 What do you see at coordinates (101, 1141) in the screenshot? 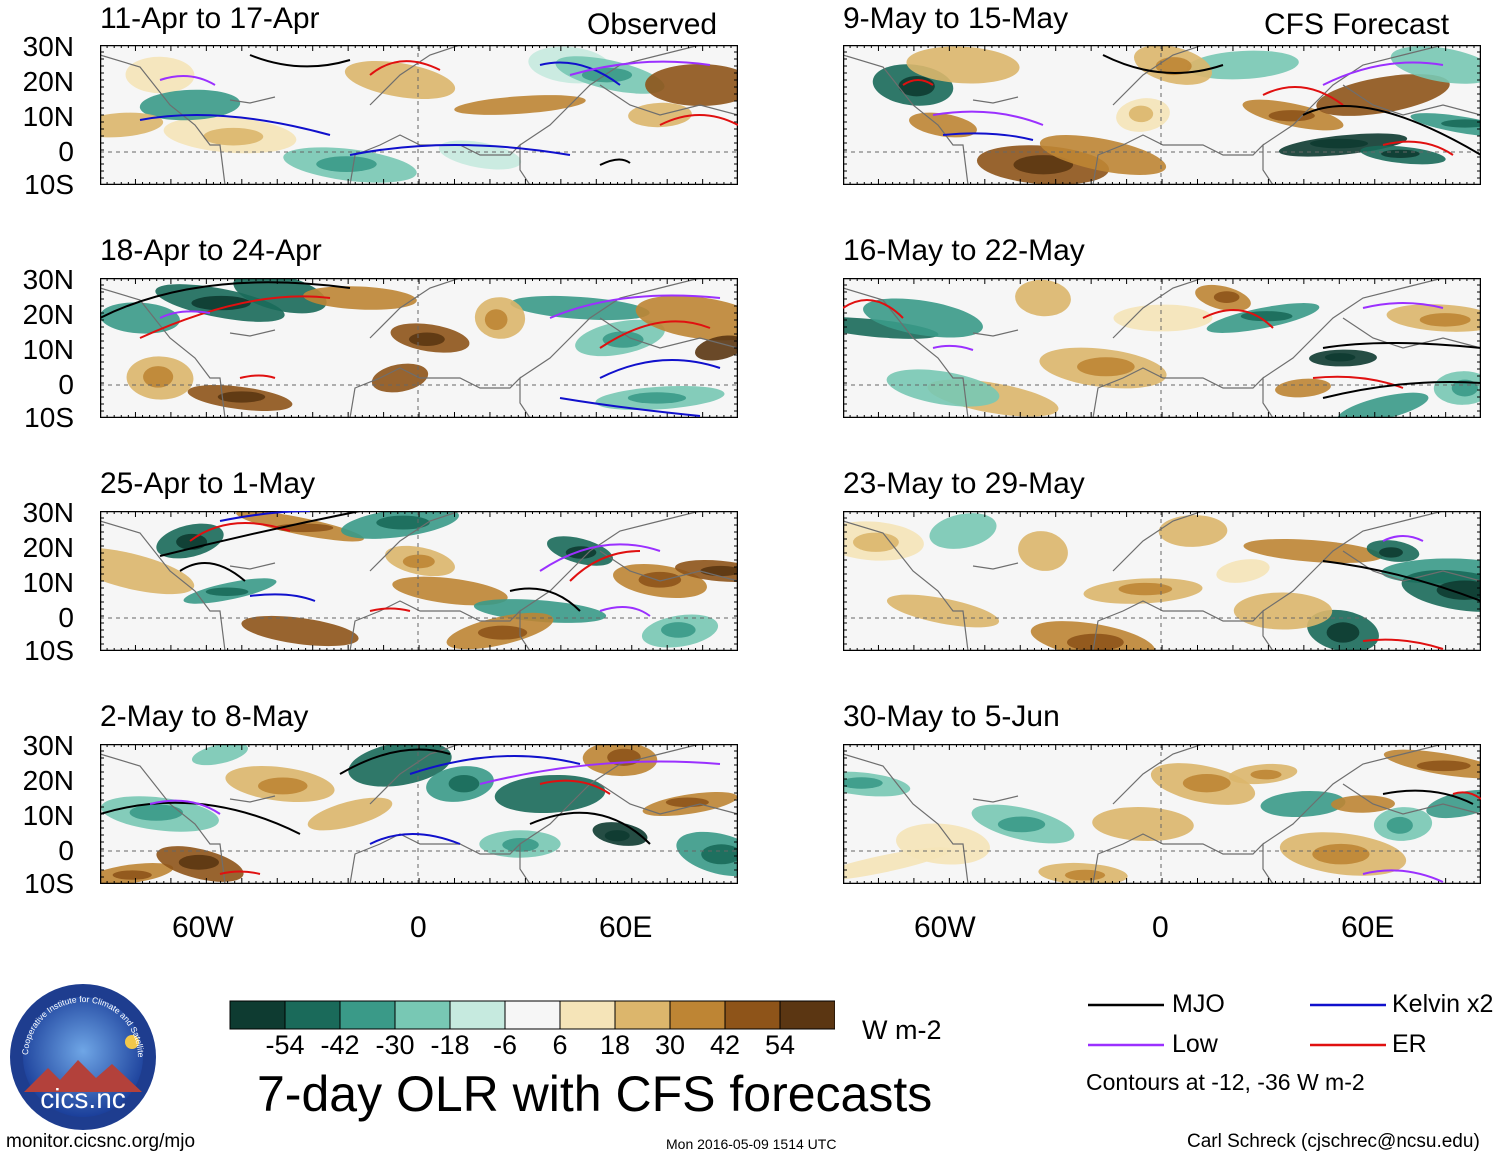
I see `footer-url: monitor.cicsnc.org/mjo` at bounding box center [101, 1141].